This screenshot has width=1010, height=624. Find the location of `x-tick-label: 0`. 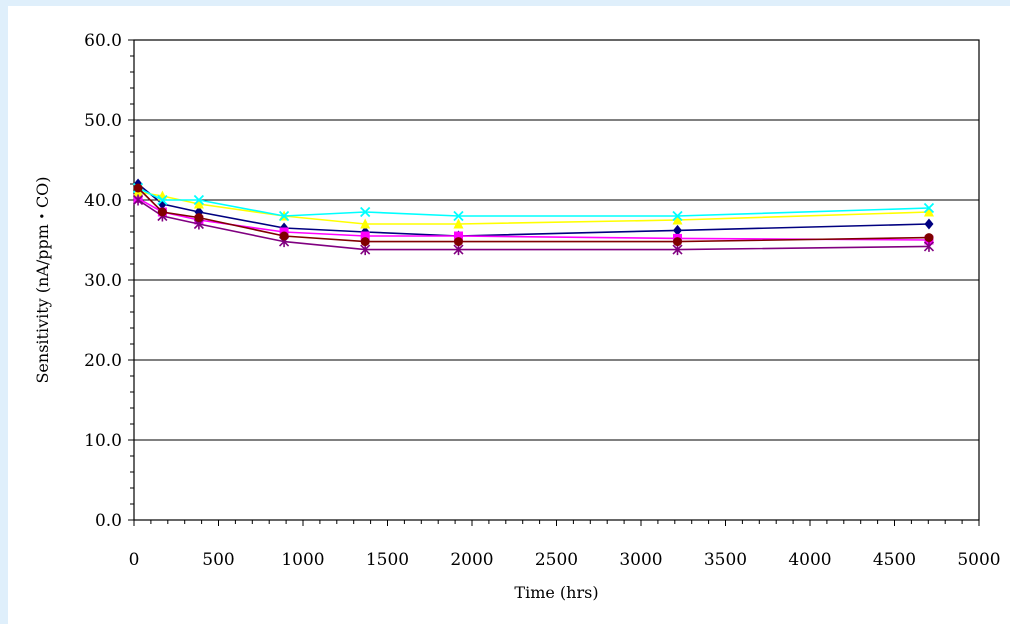

x-tick-label: 0 is located at coordinates (134, 560).